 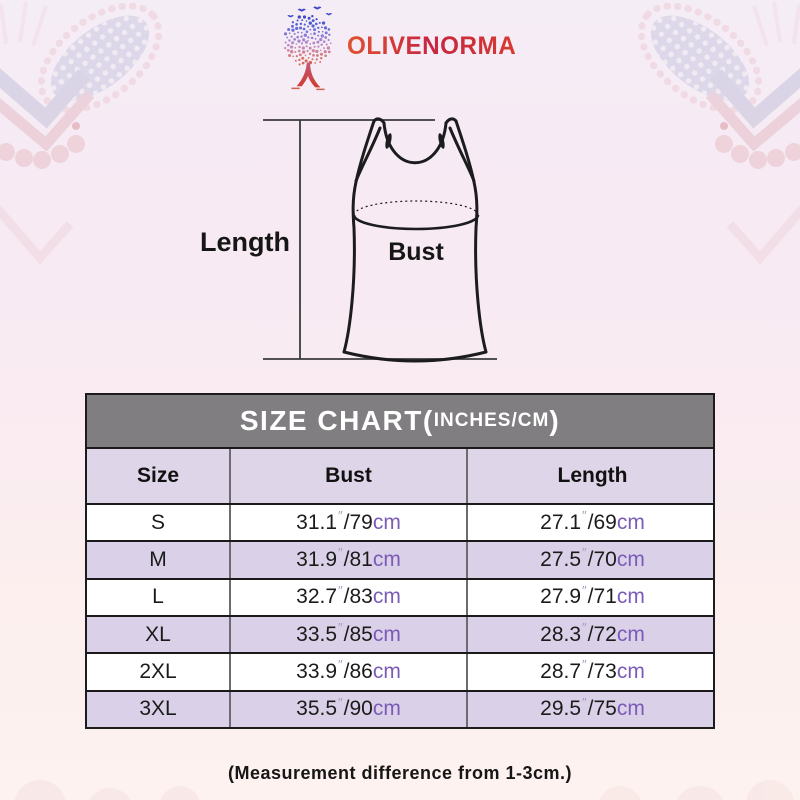 I want to click on measurement-text: 35.5, so click(x=317, y=709).